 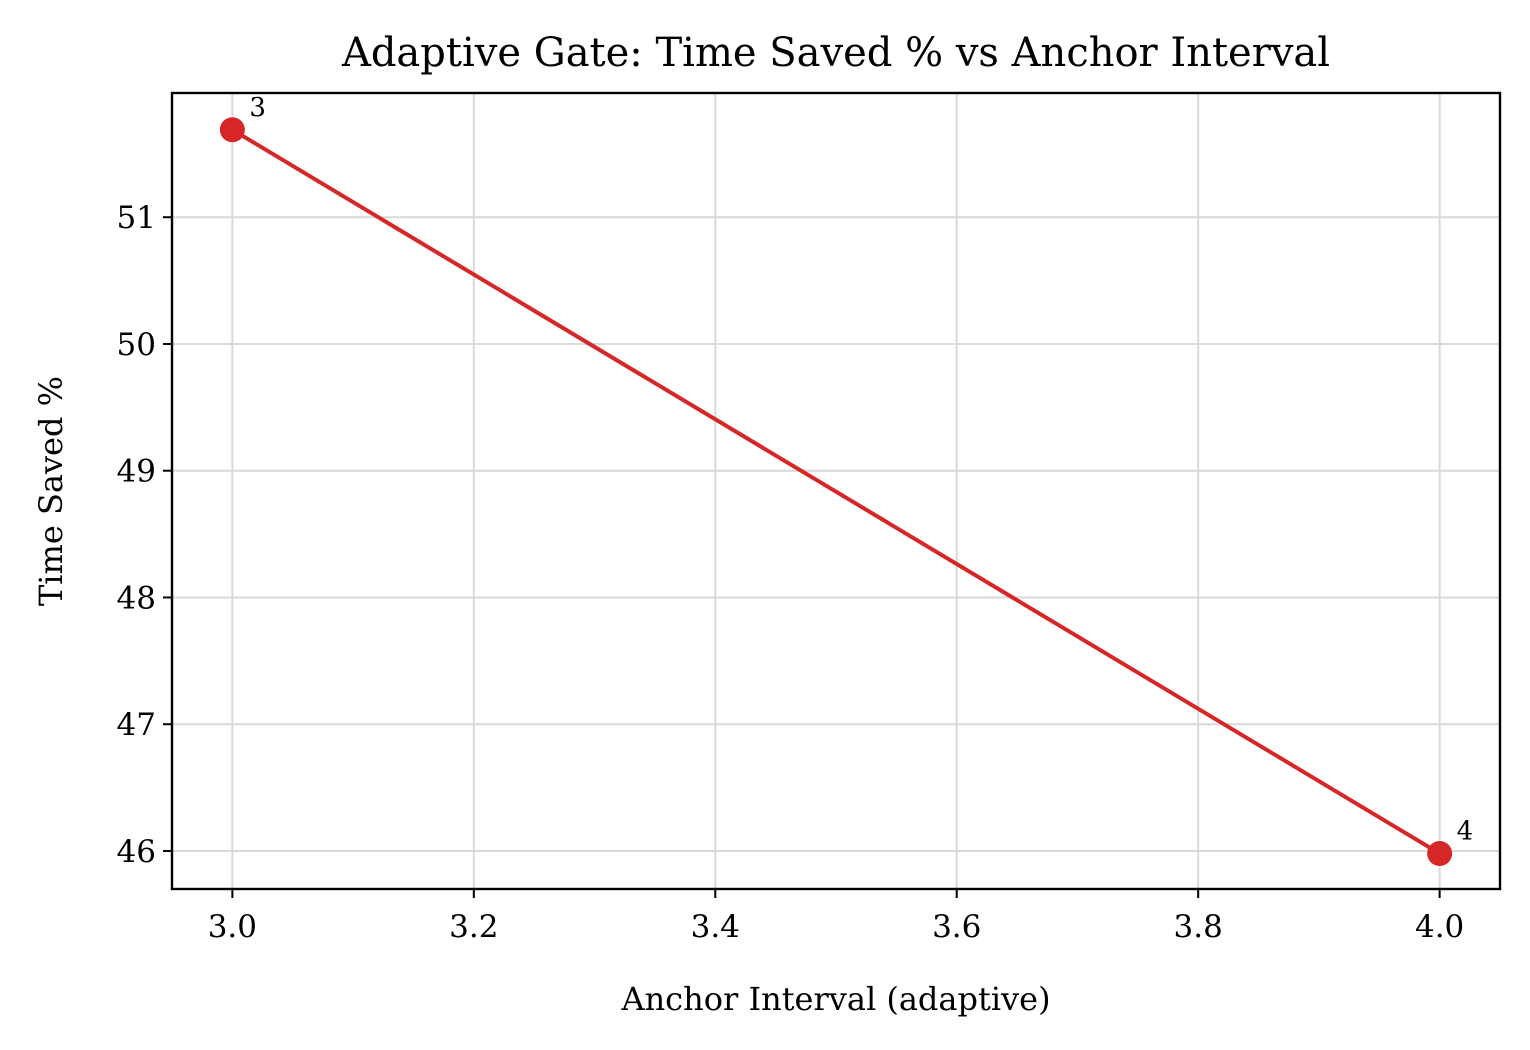 What do you see at coordinates (835, 999) in the screenshot?
I see `x-axis-label: Anchor Interval (adaptive)` at bounding box center [835, 999].